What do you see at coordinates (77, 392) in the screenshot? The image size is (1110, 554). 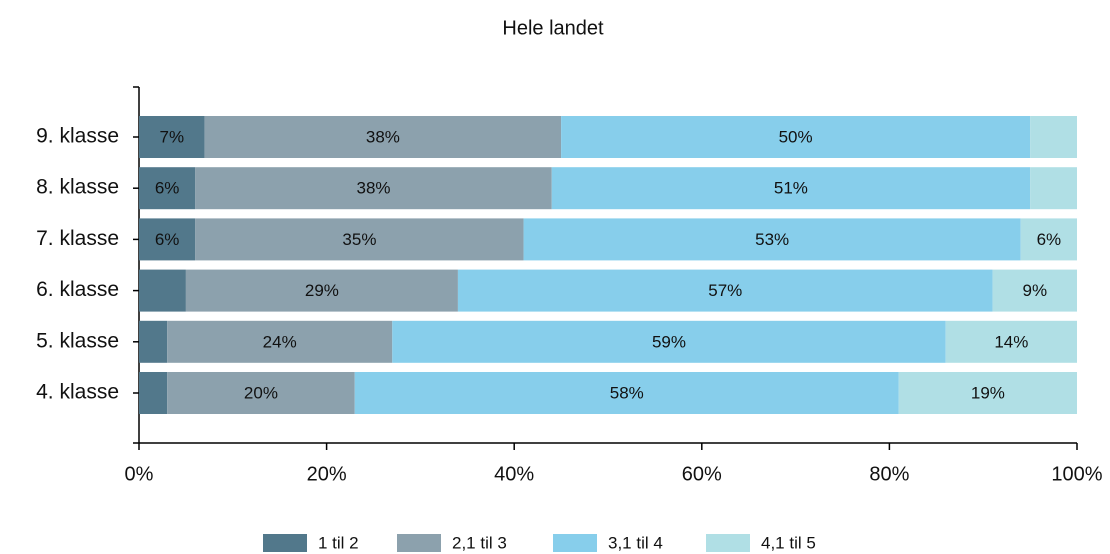 I see `y-tick-label: 4. klasse` at bounding box center [77, 392].